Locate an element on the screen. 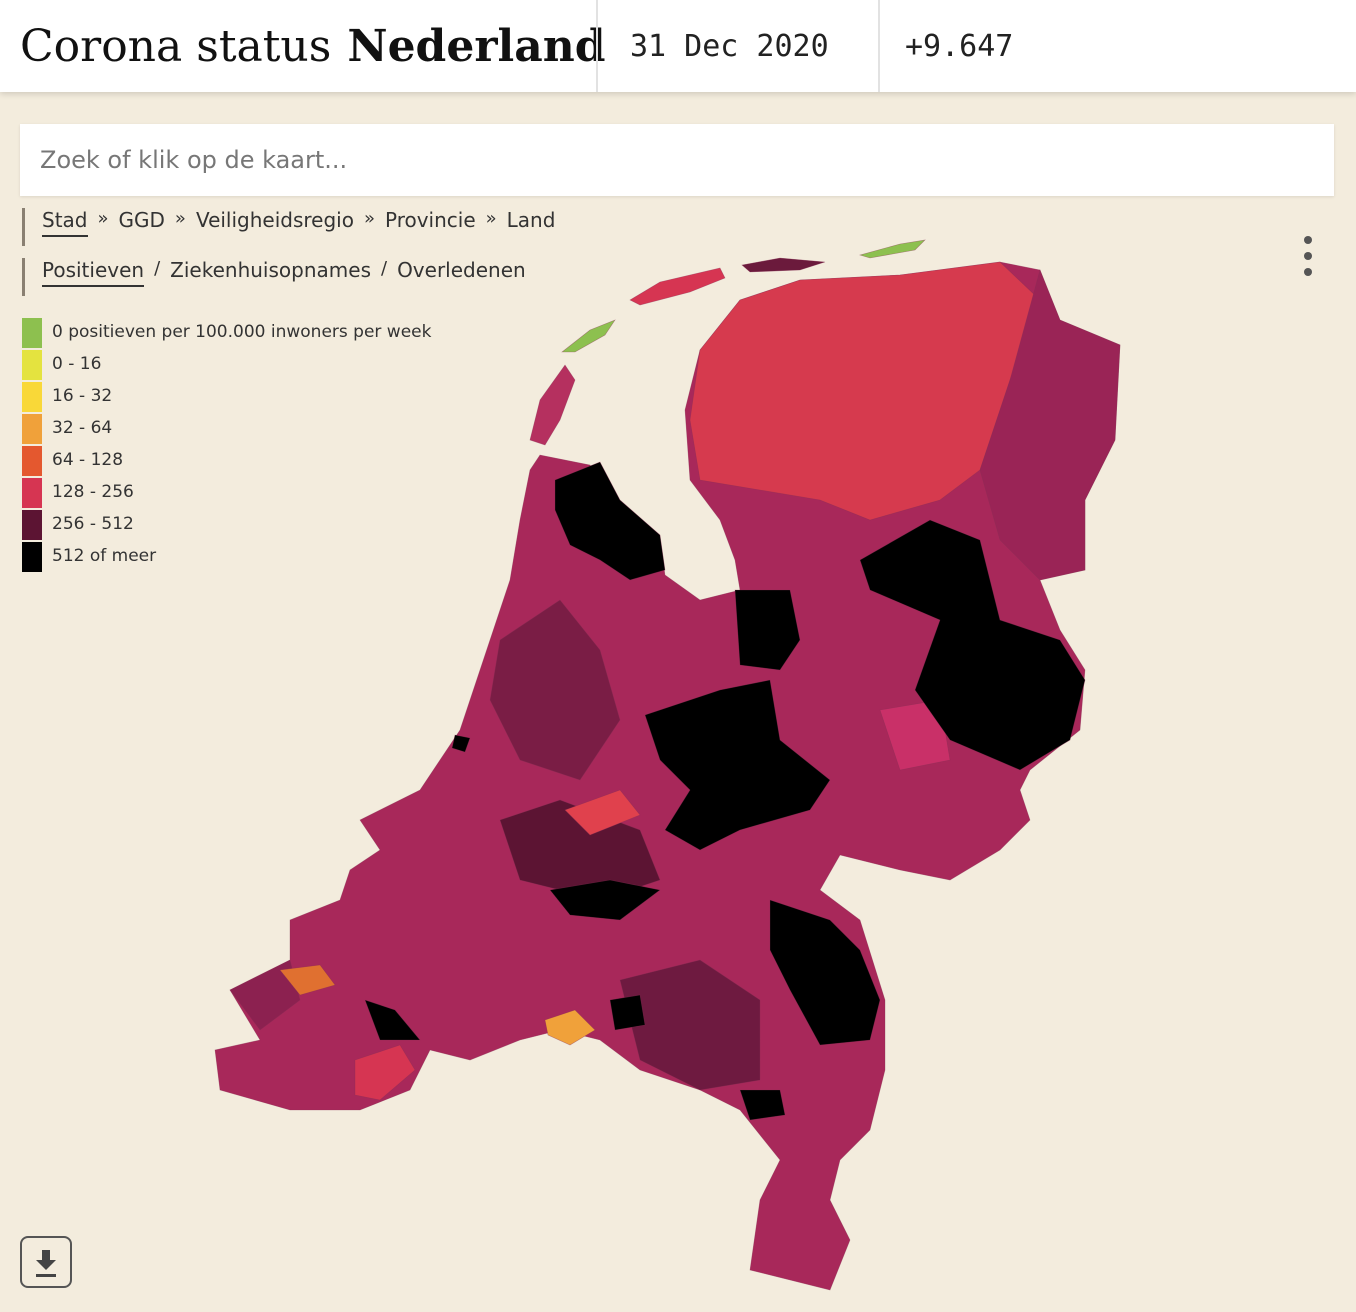 The height and width of the screenshot is (1312, 1356). nav-item: Stad is located at coordinates (65, 222).